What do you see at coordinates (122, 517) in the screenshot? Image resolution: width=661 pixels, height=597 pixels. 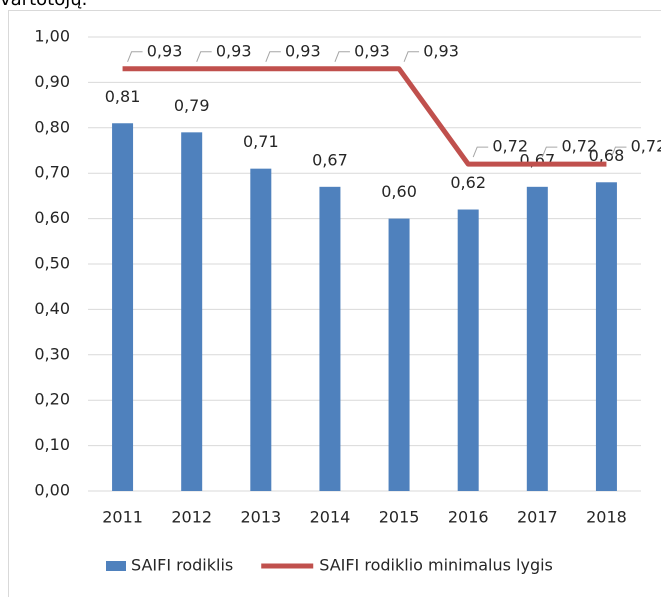 I see `x-tick-label: 2011` at bounding box center [122, 517].